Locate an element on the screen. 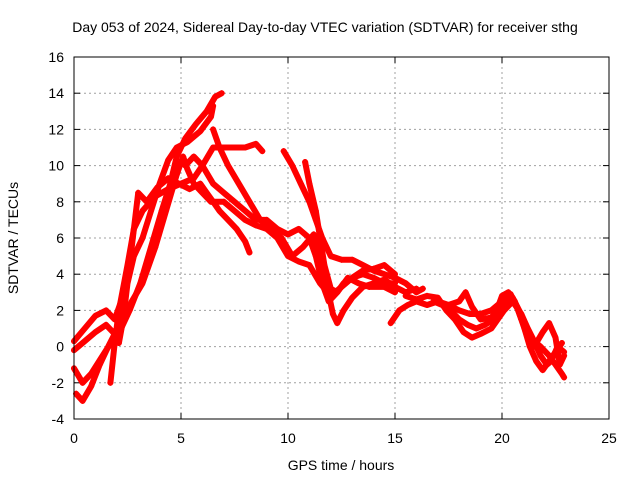 This screenshot has width=640, height=480. y-tick-label: -2 is located at coordinates (58, 383).